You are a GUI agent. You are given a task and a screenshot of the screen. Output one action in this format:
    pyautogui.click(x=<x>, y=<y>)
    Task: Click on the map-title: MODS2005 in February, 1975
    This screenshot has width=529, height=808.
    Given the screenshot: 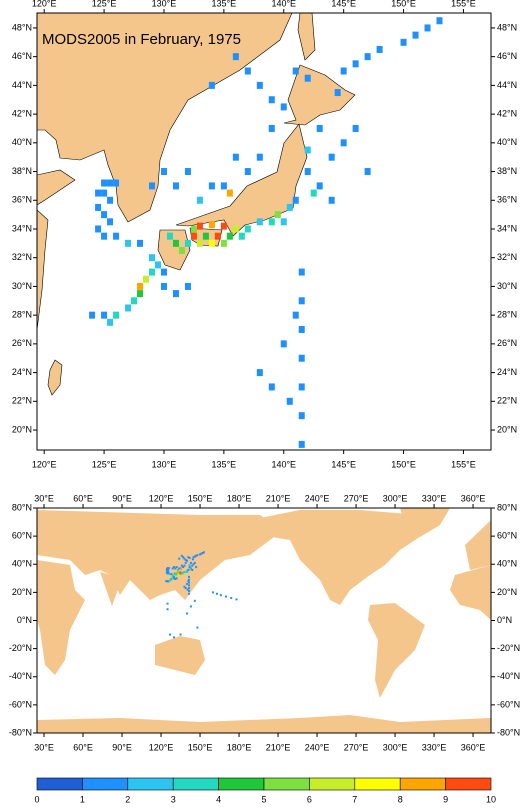 What is the action you would take?
    pyautogui.click(x=141, y=39)
    